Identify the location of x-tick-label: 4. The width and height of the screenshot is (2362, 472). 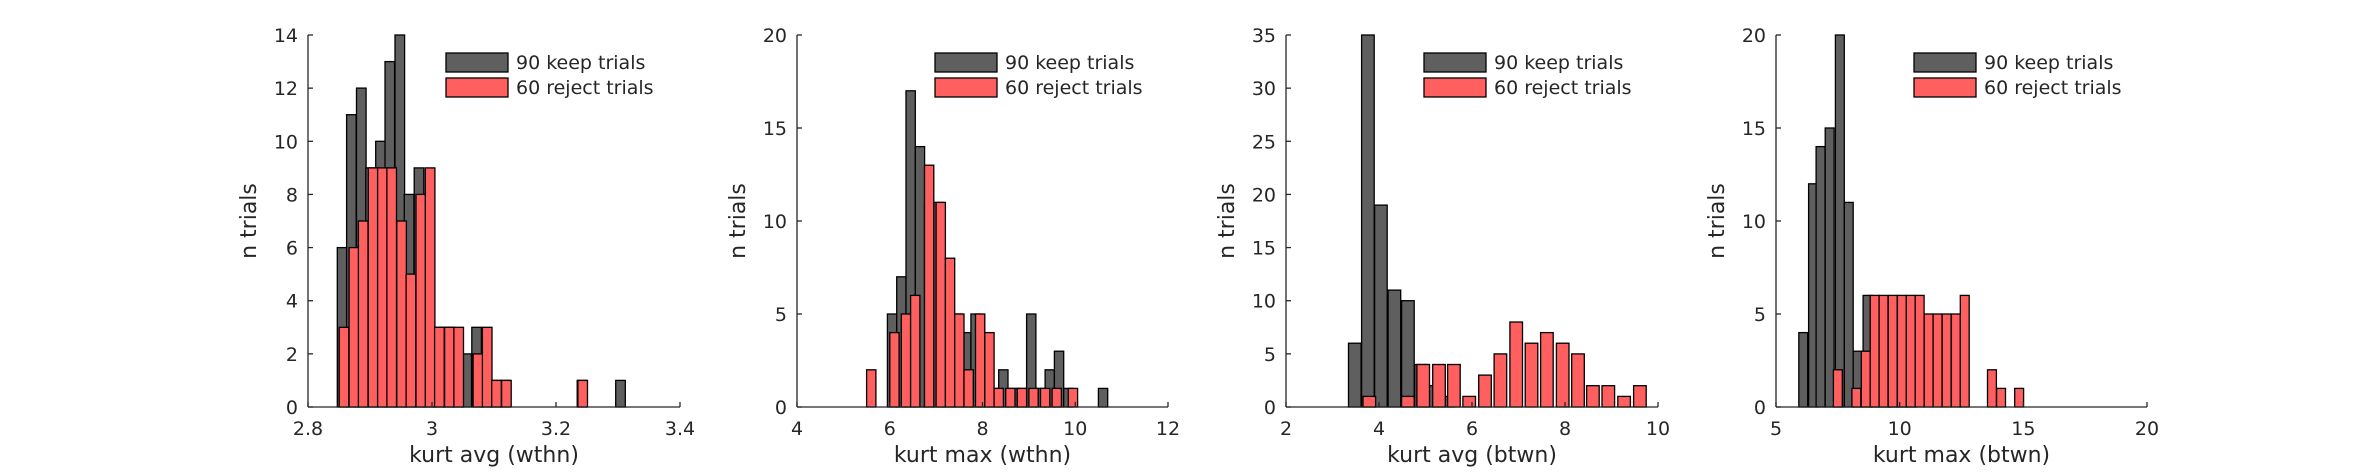
(1379, 429).